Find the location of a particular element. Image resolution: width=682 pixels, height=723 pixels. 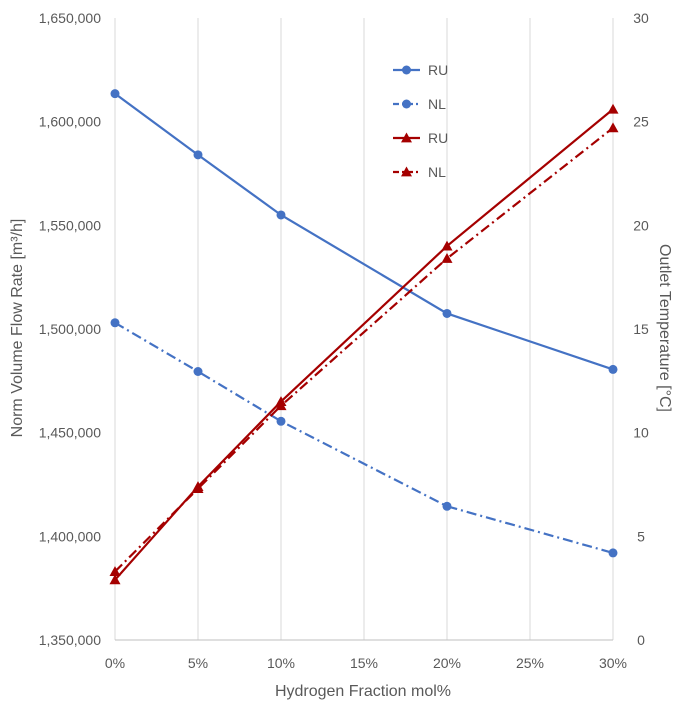

x-tick-label: 5% is located at coordinates (198, 663).